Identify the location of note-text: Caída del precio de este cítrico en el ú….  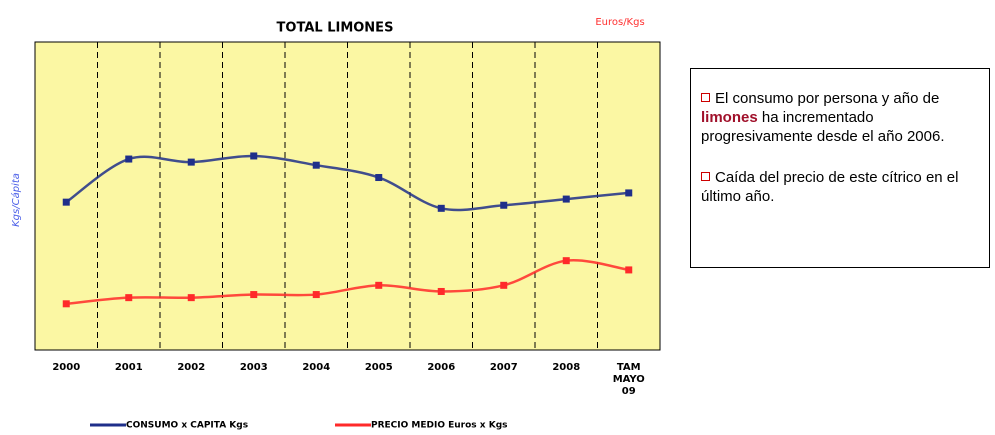
(830, 187).